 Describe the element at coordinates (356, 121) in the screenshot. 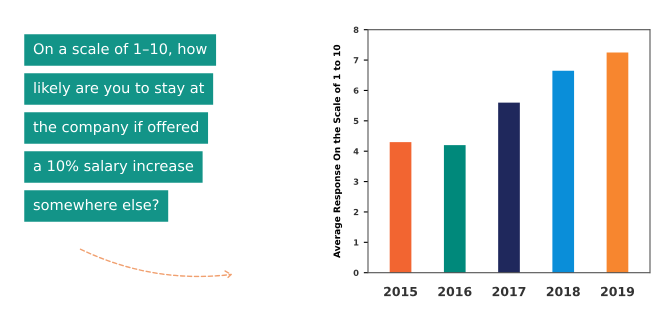

I see `y-tick-label: 5` at that location.